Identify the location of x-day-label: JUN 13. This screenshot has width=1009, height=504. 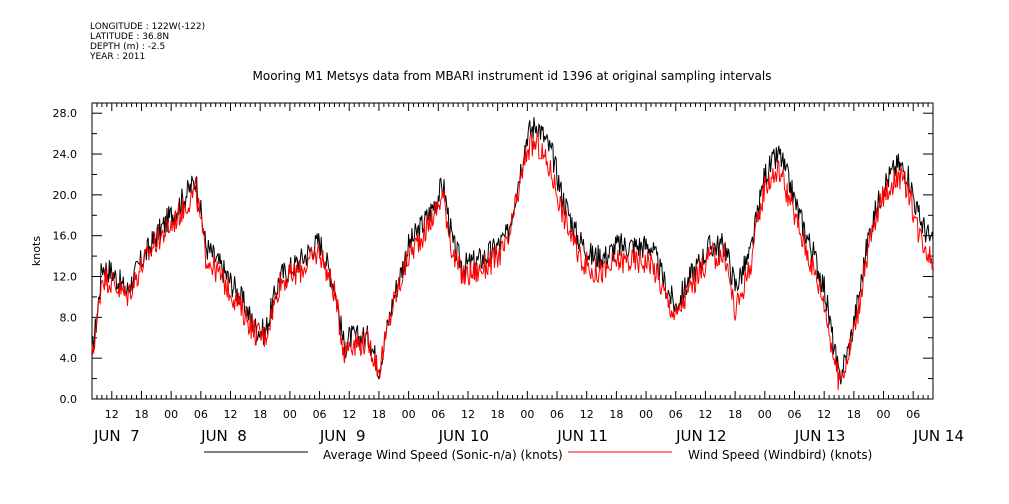
(819, 436).